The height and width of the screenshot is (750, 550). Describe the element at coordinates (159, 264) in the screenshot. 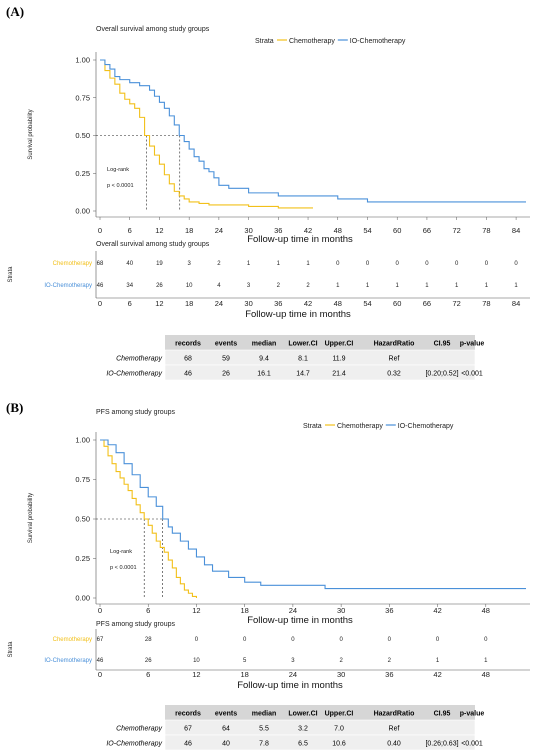

I see `risk-count: 19` at that location.